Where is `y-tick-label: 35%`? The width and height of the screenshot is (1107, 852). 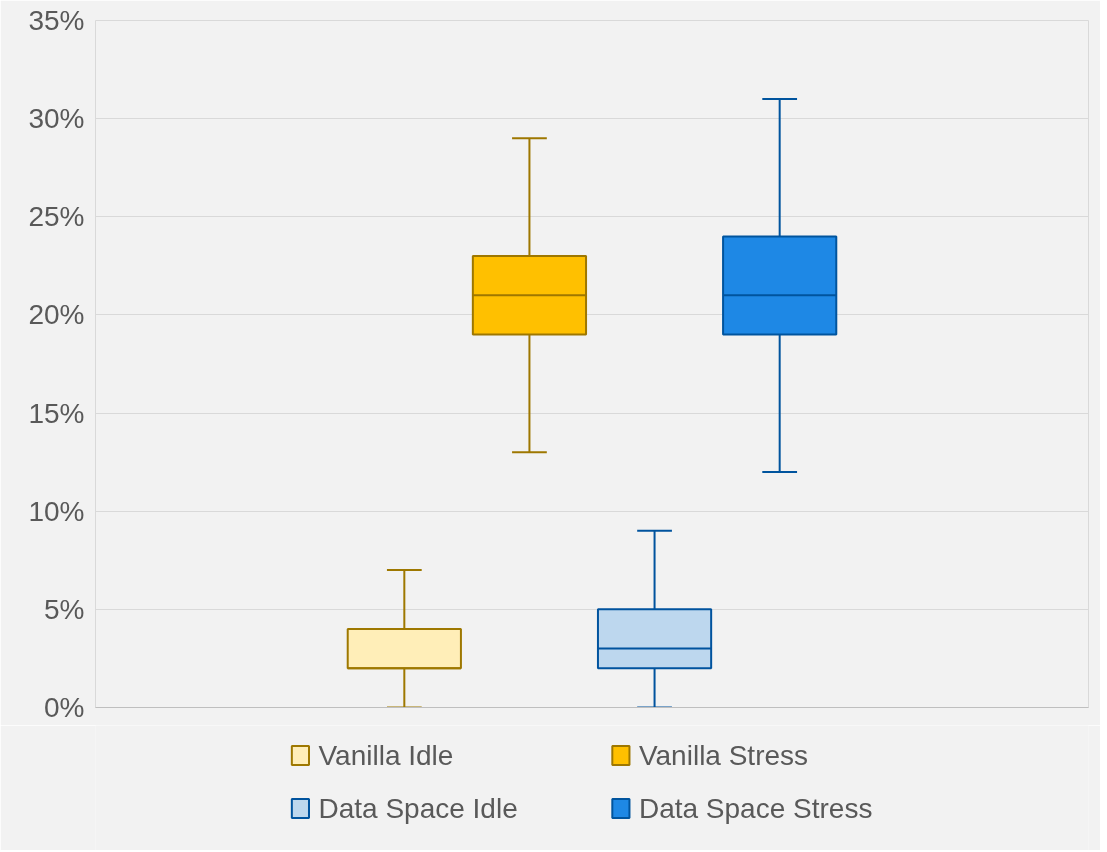 y-tick-label: 35% is located at coordinates (56, 20).